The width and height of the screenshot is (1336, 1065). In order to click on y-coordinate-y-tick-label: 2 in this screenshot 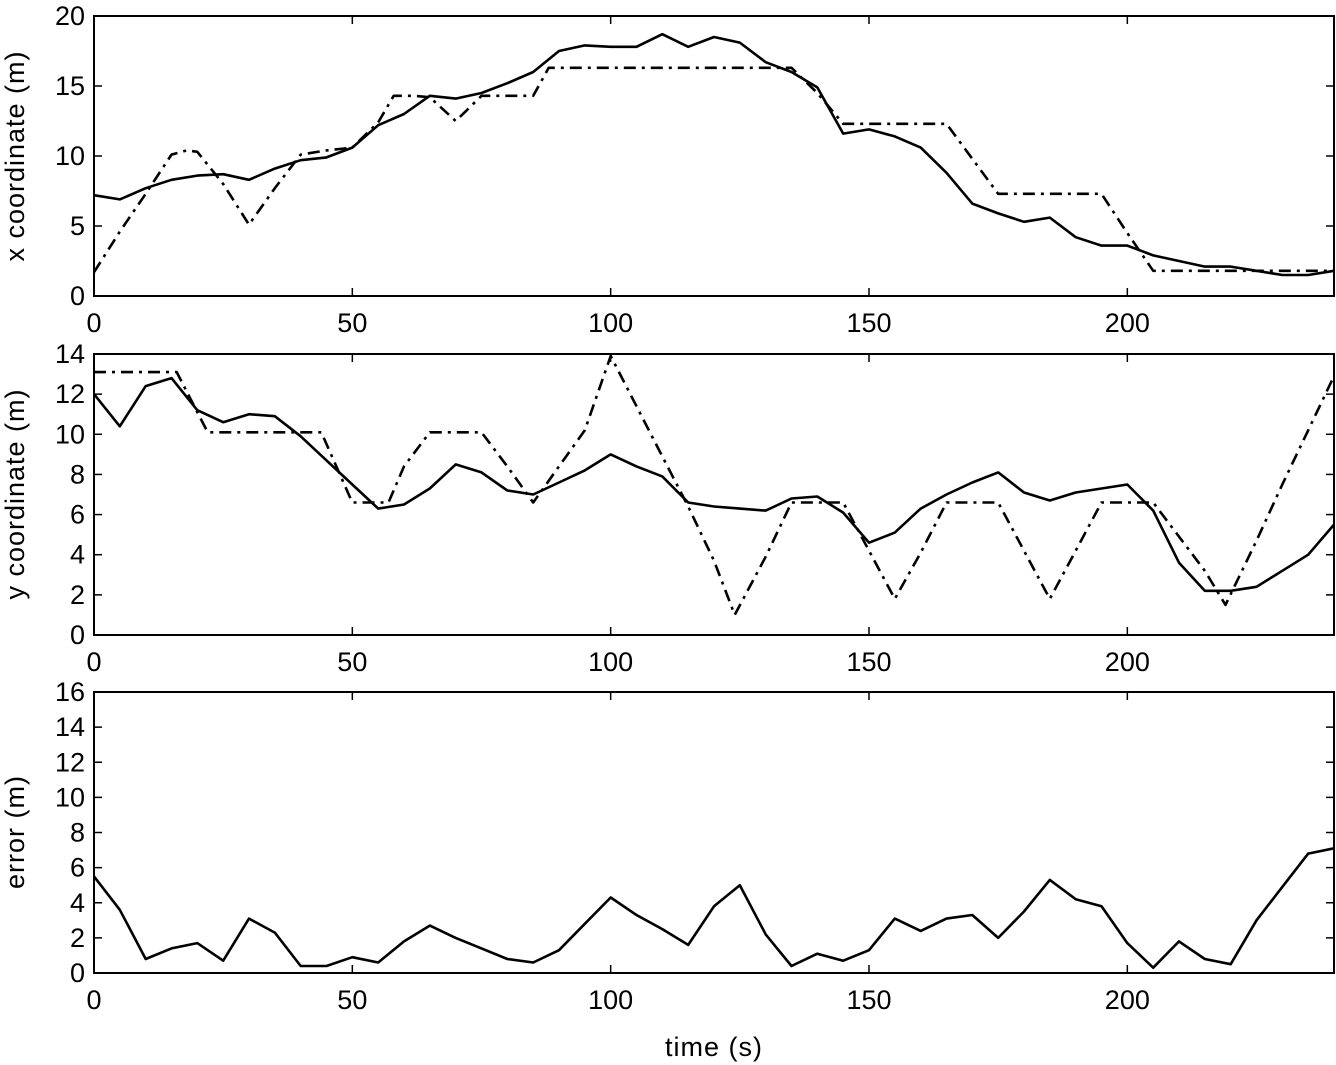, I will do `click(77, 595)`.